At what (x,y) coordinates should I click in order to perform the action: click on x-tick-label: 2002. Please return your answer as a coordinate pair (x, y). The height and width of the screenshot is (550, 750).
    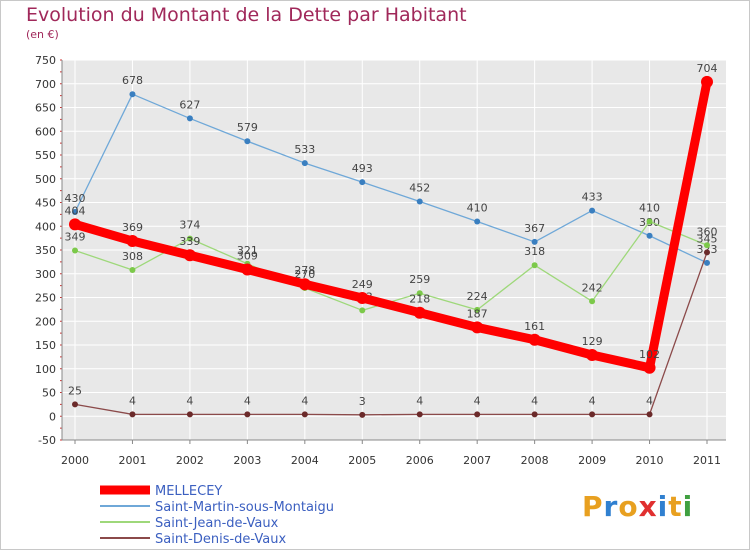
    Looking at the image, I should click on (190, 460).